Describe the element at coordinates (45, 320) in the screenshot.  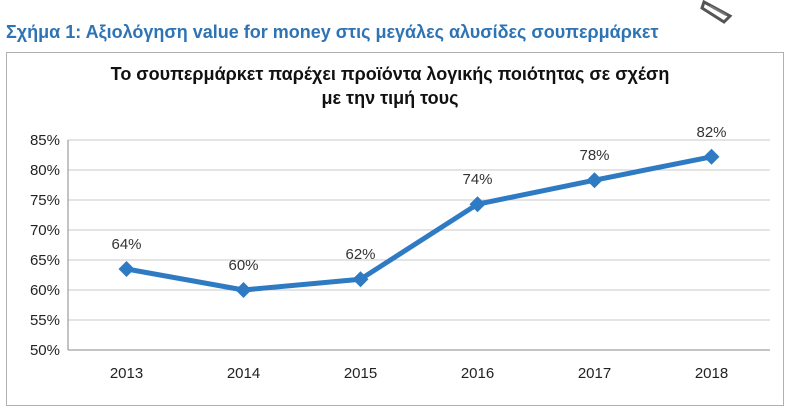
I see `y-tick-label: 55%` at that location.